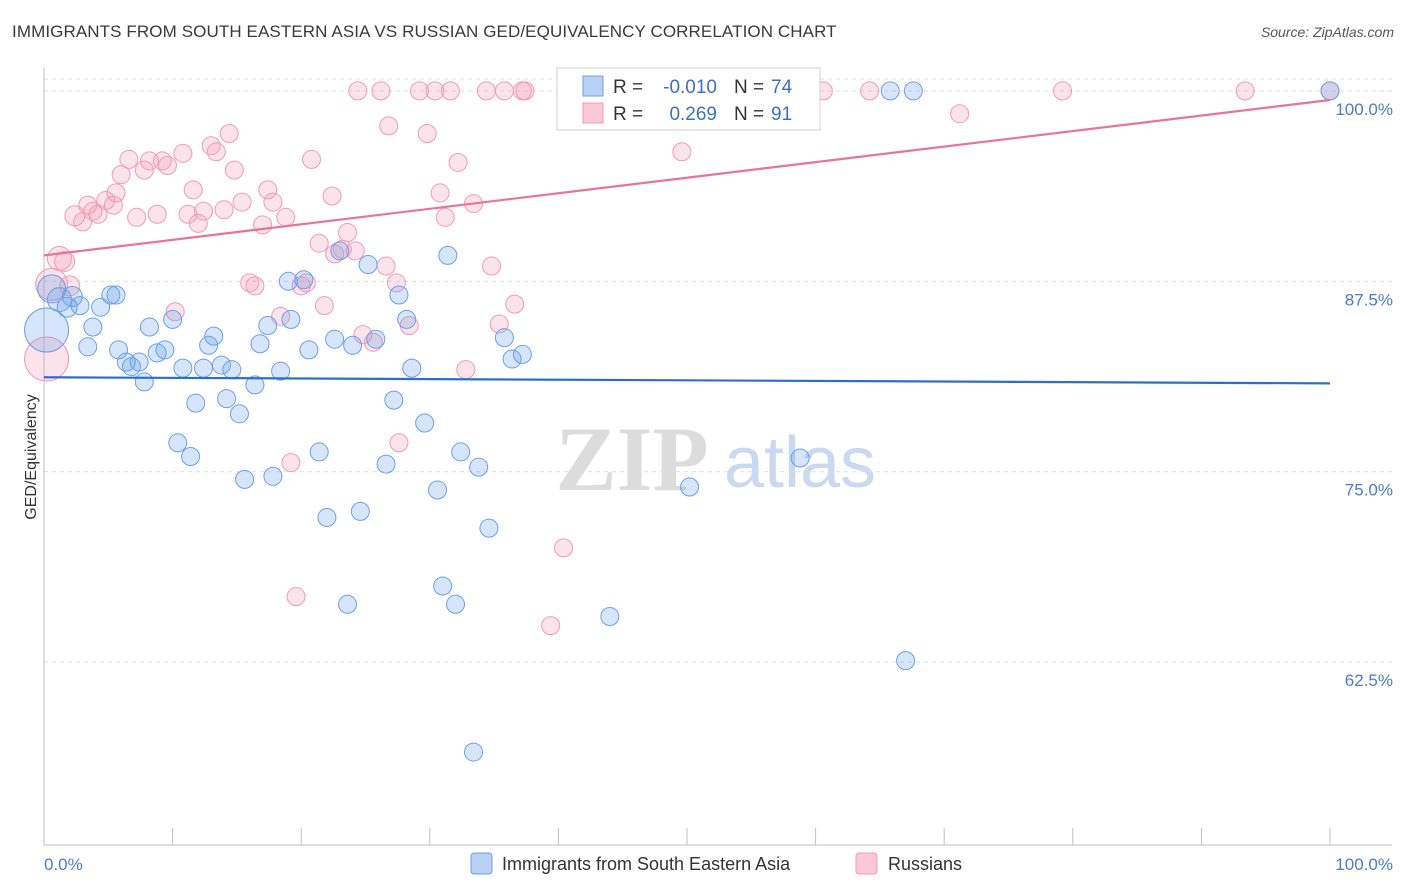 Image resolution: width=1406 pixels, height=892 pixels. Describe the element at coordinates (1364, 109) in the screenshot. I see `y-tick-label: 100.0%` at that location.